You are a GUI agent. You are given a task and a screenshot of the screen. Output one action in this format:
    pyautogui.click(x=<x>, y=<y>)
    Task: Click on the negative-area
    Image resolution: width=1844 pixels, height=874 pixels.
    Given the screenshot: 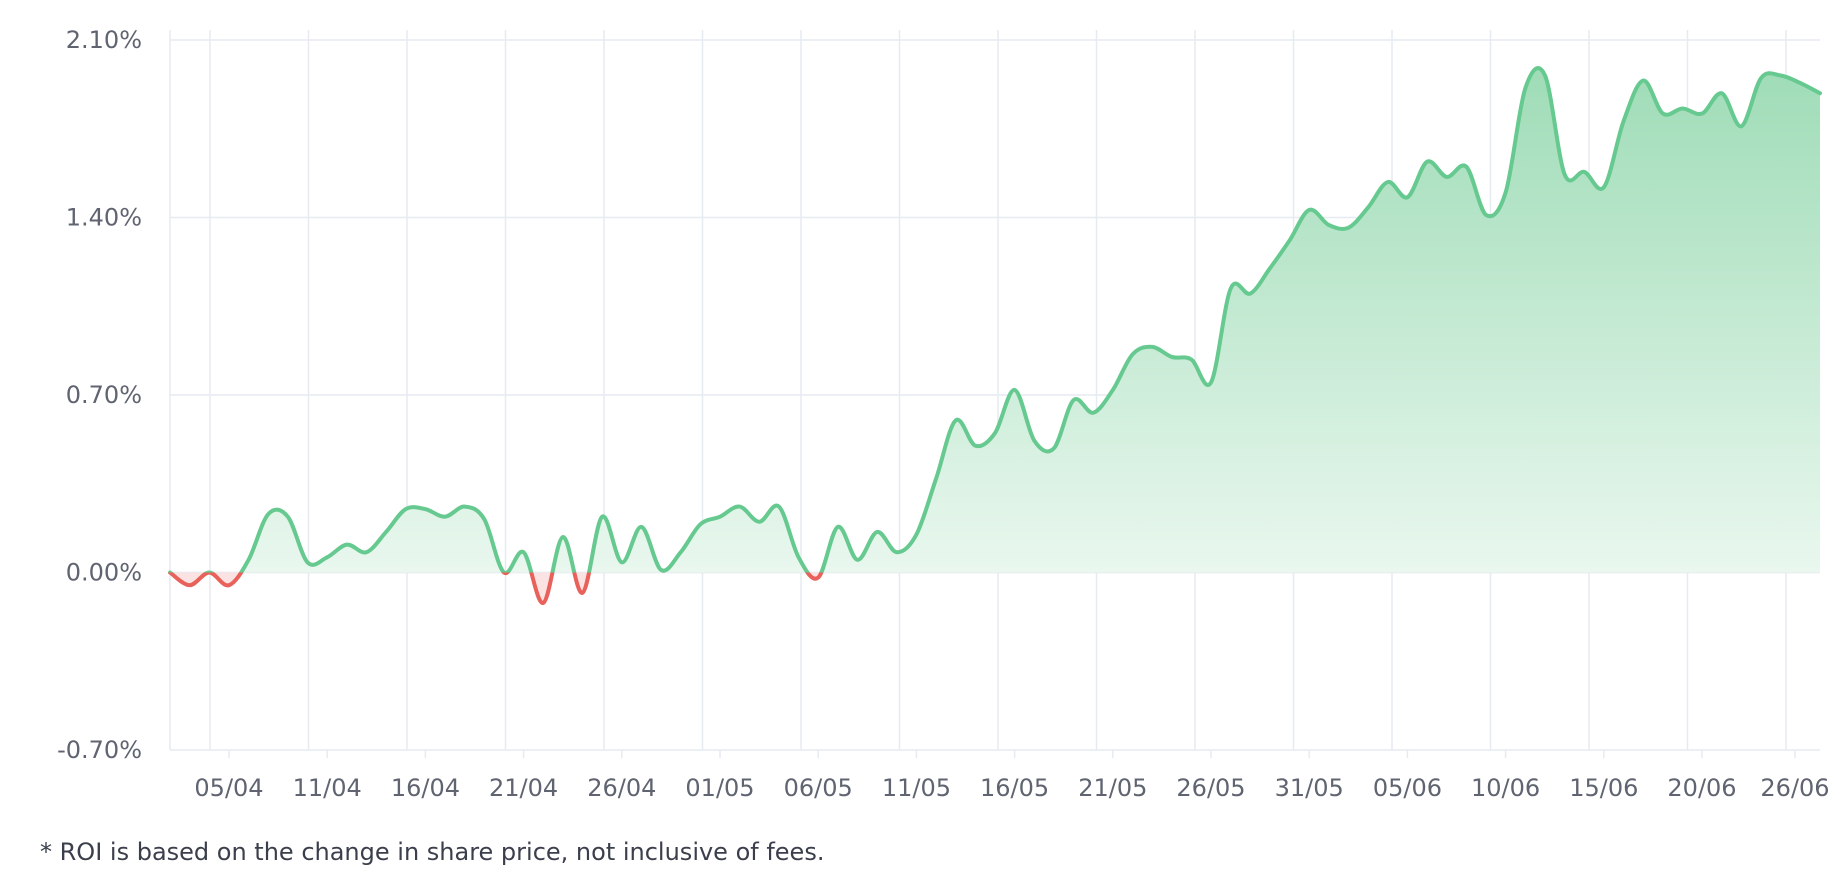 What is the action you would take?
    pyautogui.click(x=995, y=587)
    